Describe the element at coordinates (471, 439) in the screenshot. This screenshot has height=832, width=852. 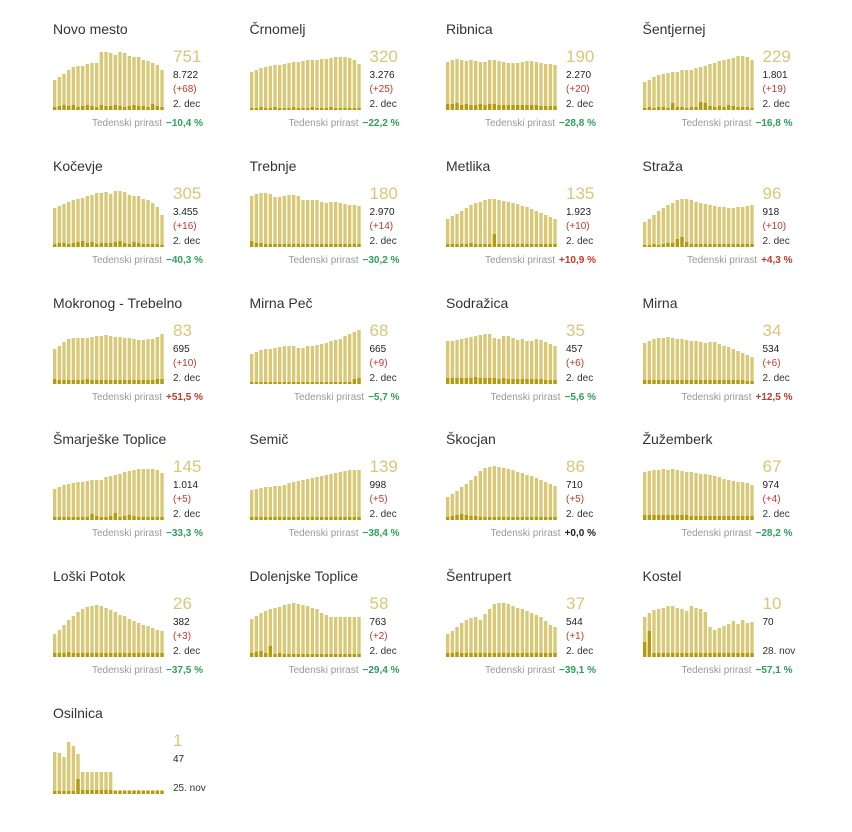
I see `municipality-name: Škocjan` at that location.